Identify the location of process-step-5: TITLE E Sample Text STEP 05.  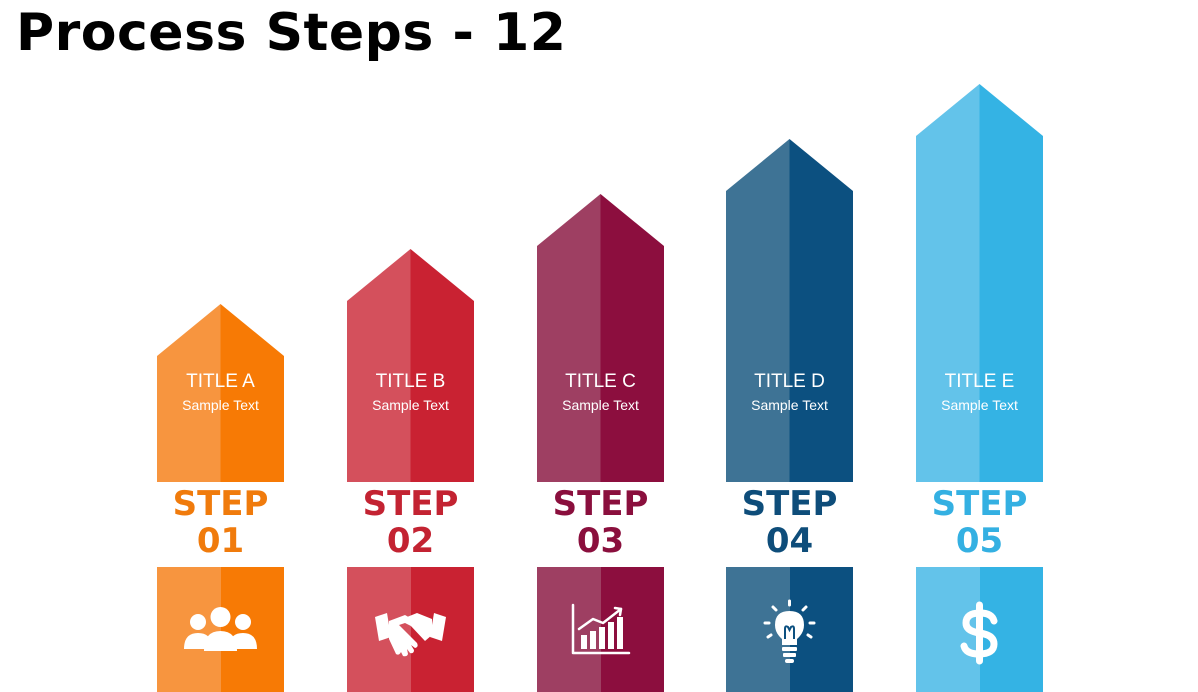
(979, 346).